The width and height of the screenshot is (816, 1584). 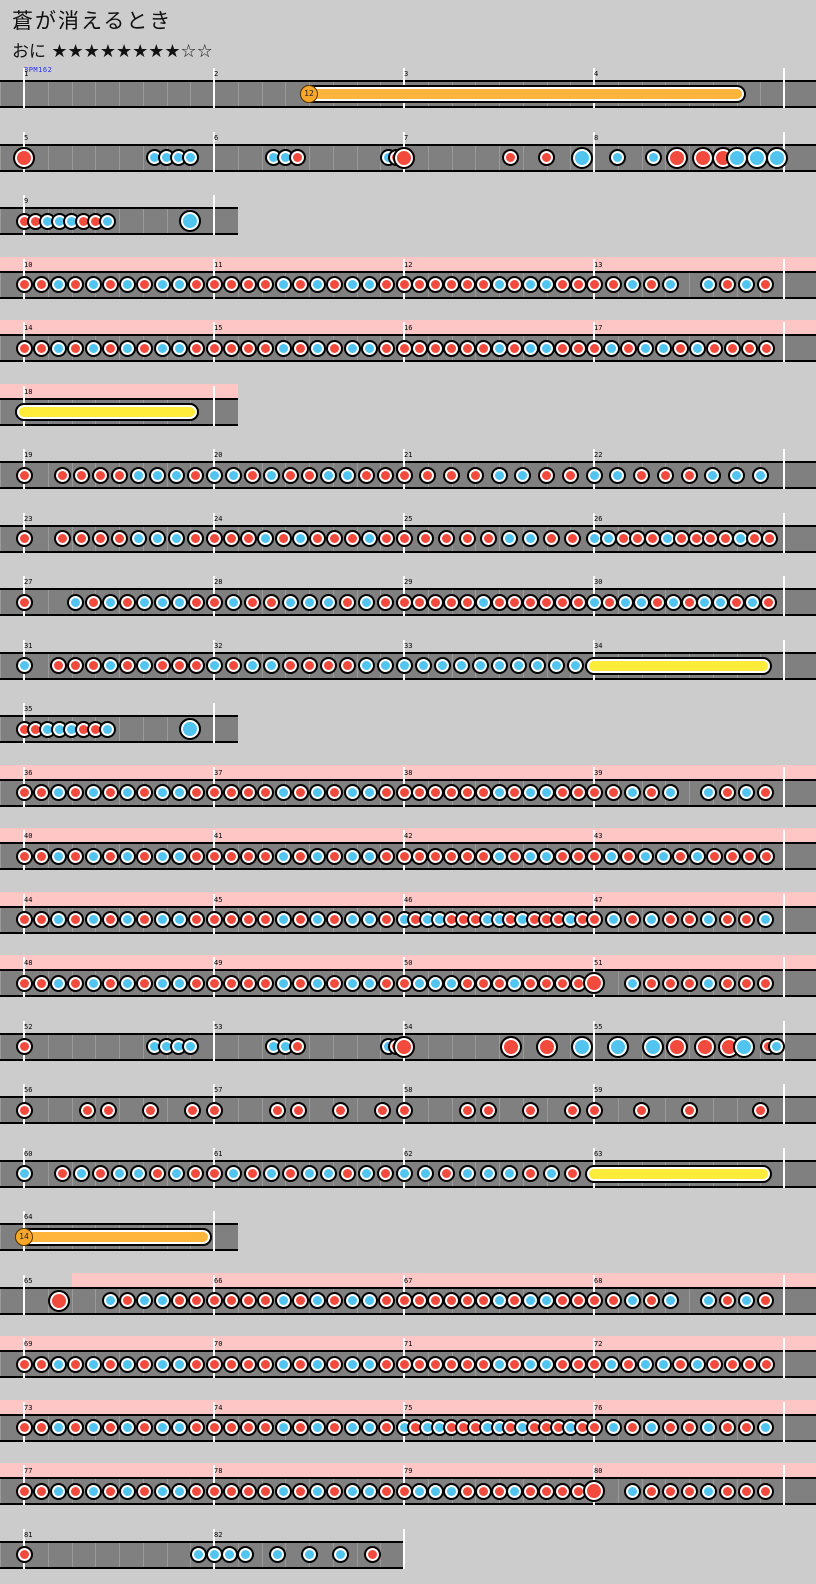 I want to click on bar-number: 77, so click(x=28, y=1471).